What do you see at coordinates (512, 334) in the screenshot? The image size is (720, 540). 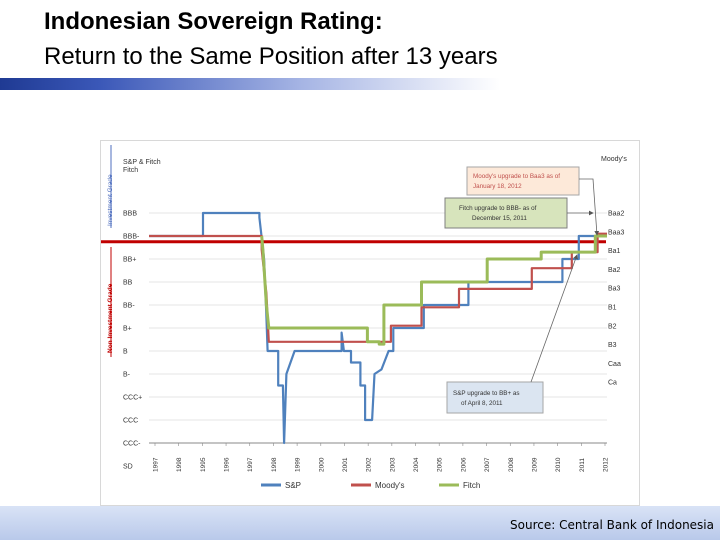 I see `annotation-sp: S&P upgrade to BB+ as of April 8, 2011` at bounding box center [512, 334].